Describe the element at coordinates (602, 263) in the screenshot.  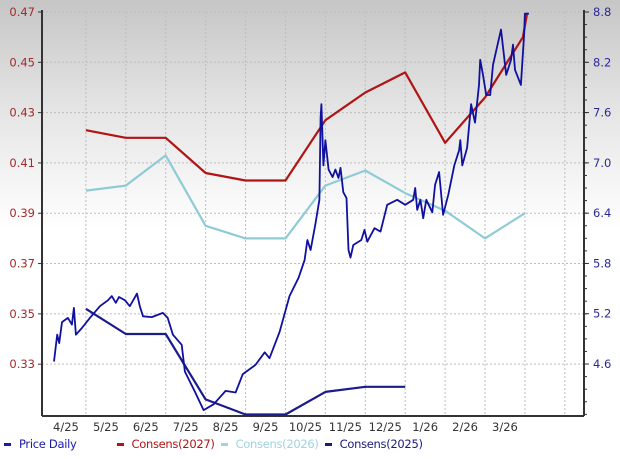
I see `right-tick-label: 5.8` at that location.